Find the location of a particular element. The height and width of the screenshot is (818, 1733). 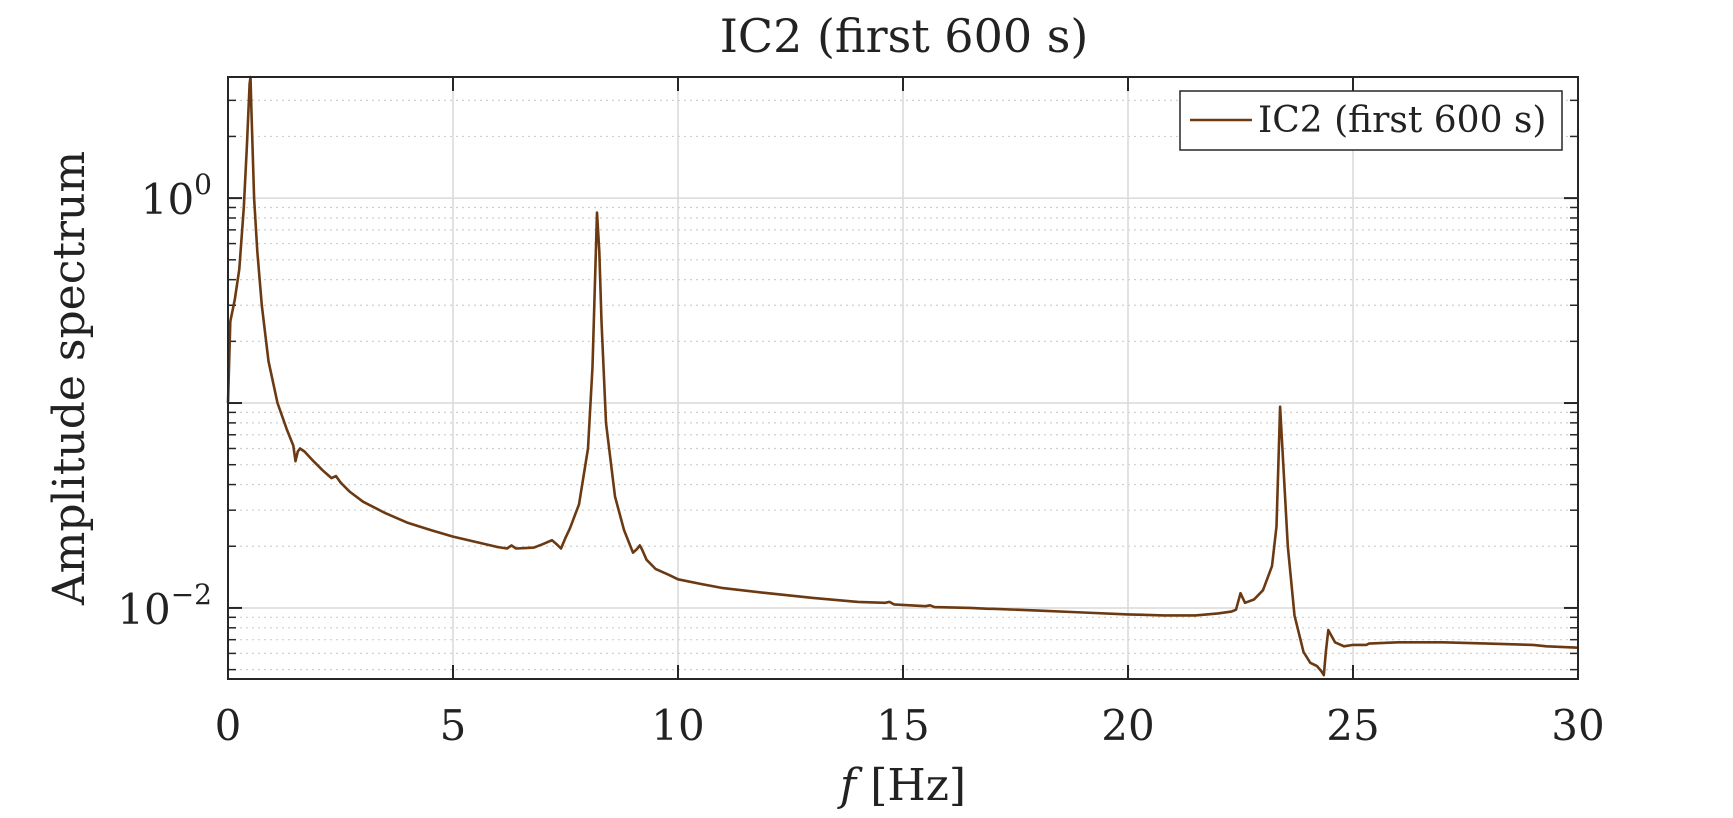

y-tick-label: 10⁰ is located at coordinates (176, 196).